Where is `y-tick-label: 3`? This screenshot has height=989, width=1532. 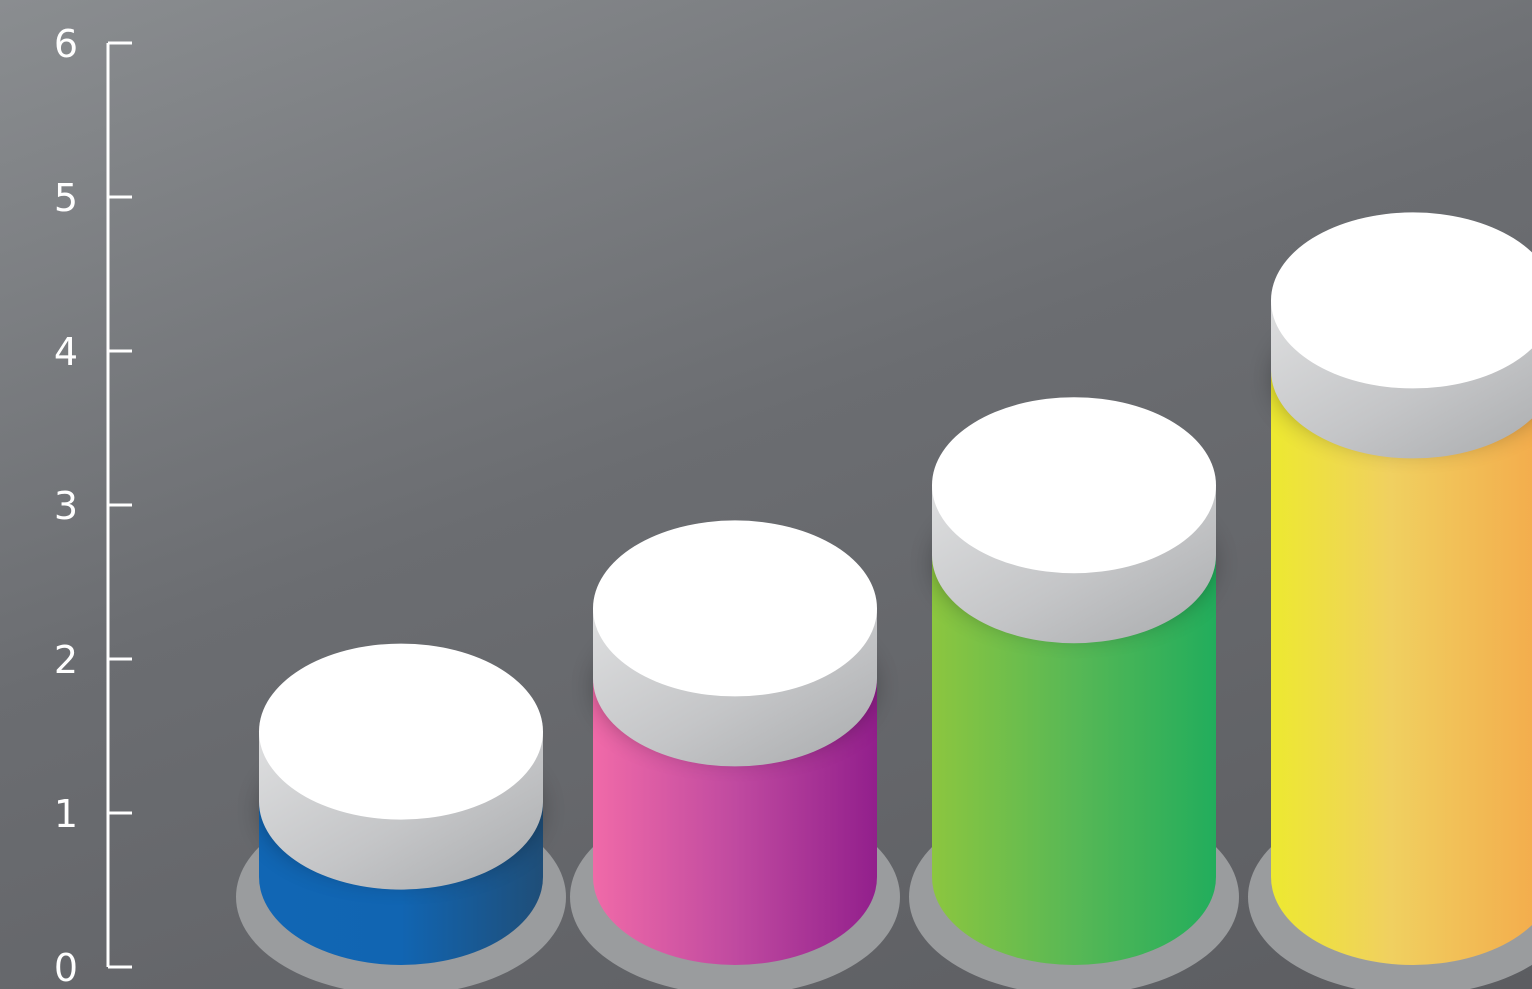 y-tick-label: 3 is located at coordinates (66, 506).